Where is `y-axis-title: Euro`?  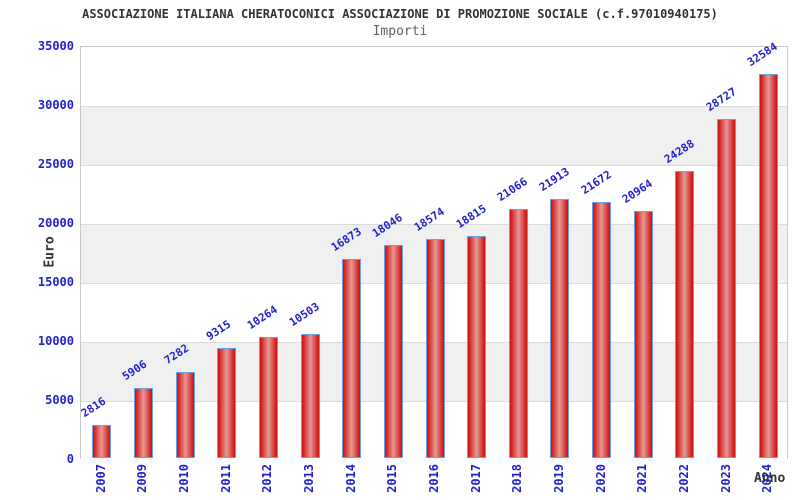 y-axis-title: Euro is located at coordinates (50, 252).